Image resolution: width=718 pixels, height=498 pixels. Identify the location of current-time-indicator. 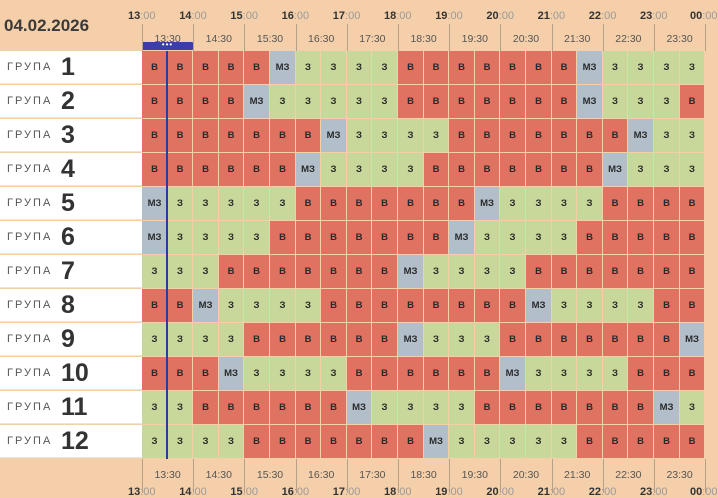
(167, 46).